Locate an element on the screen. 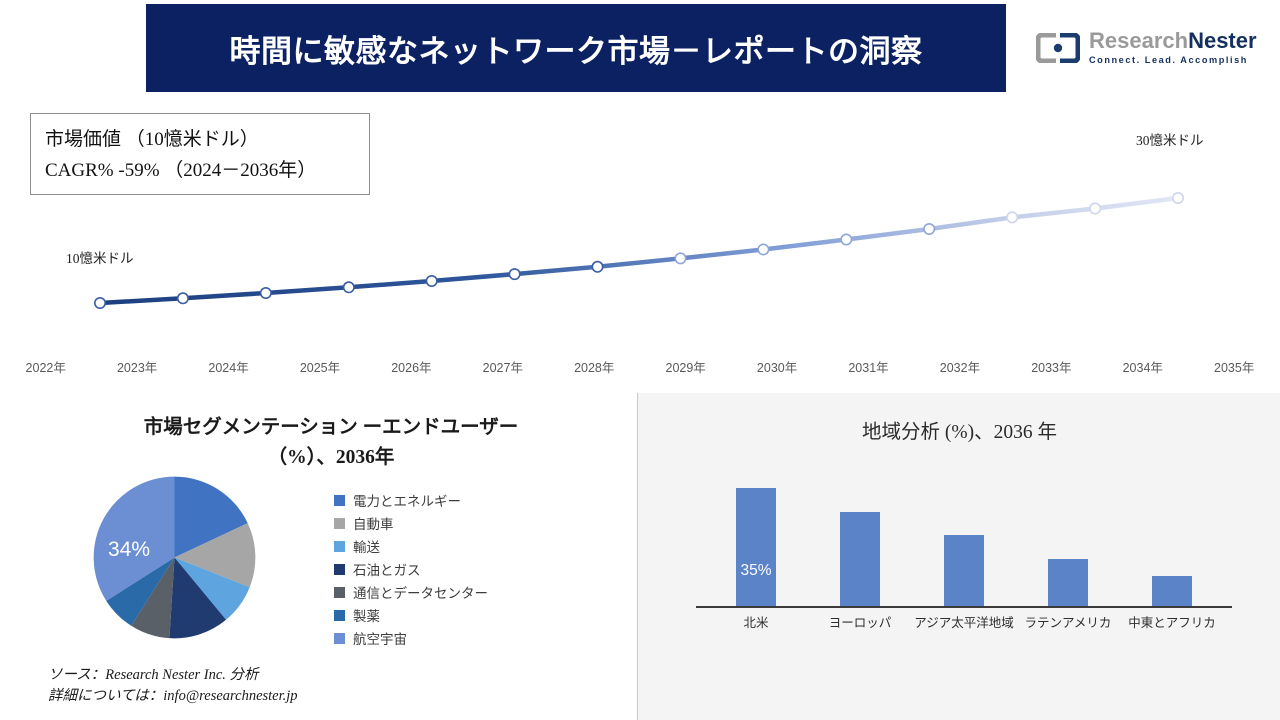 The width and height of the screenshot is (1280, 720). line-chart-svg is located at coordinates (639, 251).